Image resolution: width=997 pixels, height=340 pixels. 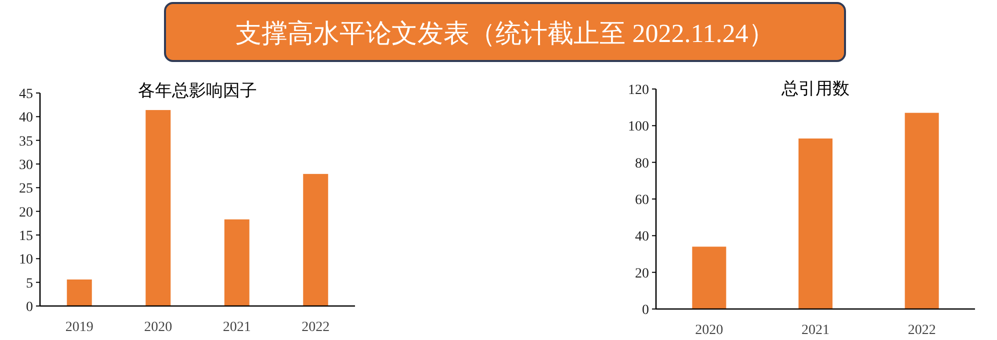 I want to click on y-tick-label: 45, so click(x=26, y=94).